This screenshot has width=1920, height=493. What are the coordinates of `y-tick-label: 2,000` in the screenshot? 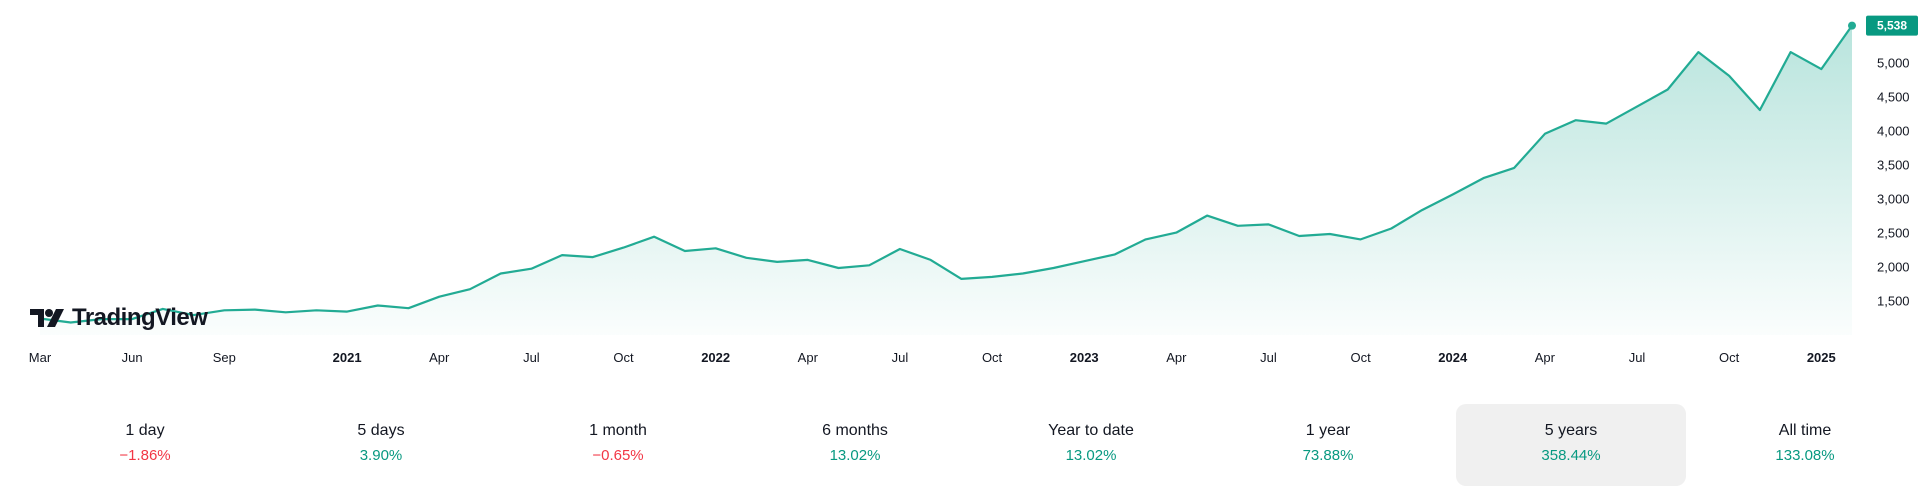 It's located at (1893, 267).